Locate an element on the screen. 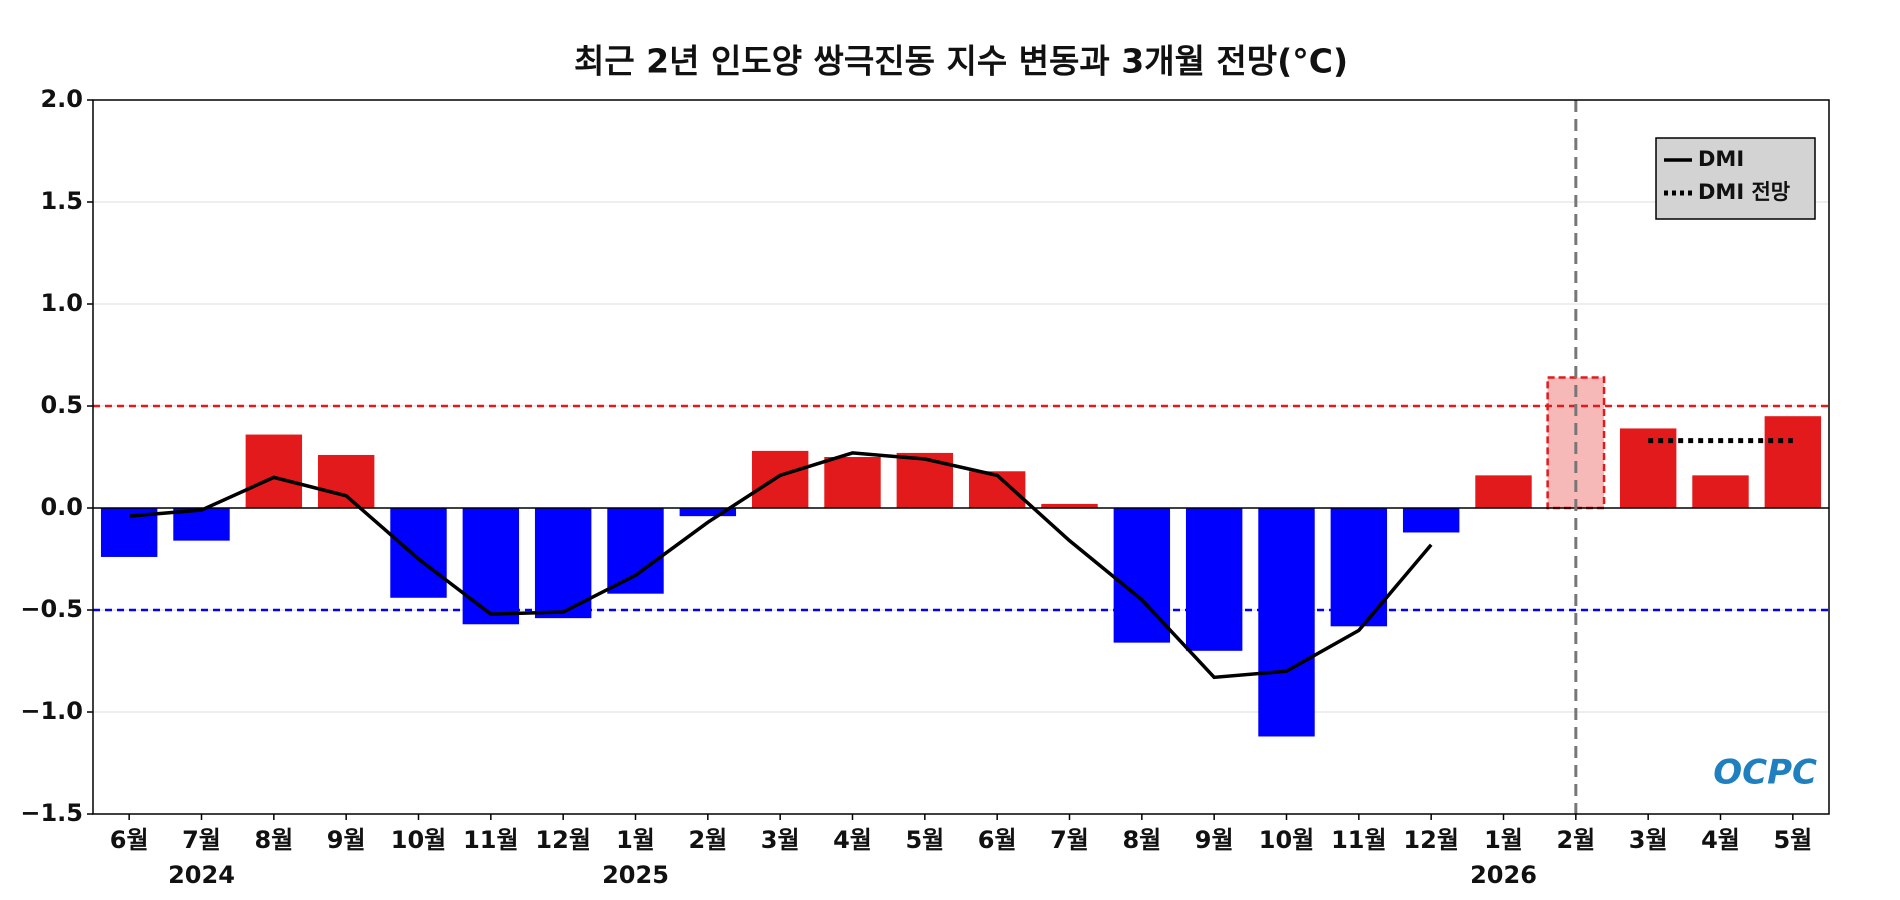  year-label: 2024 is located at coordinates (201, 875).